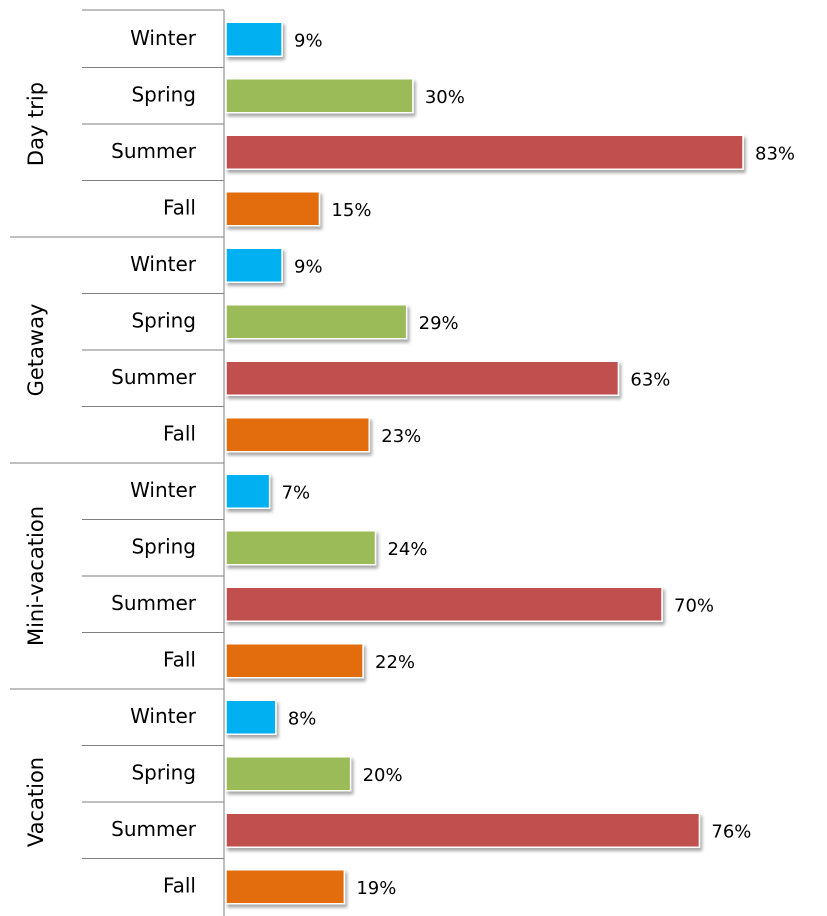 The image size is (827, 916). Describe the element at coordinates (383, 775) in the screenshot. I see `value-label: 20%` at that location.